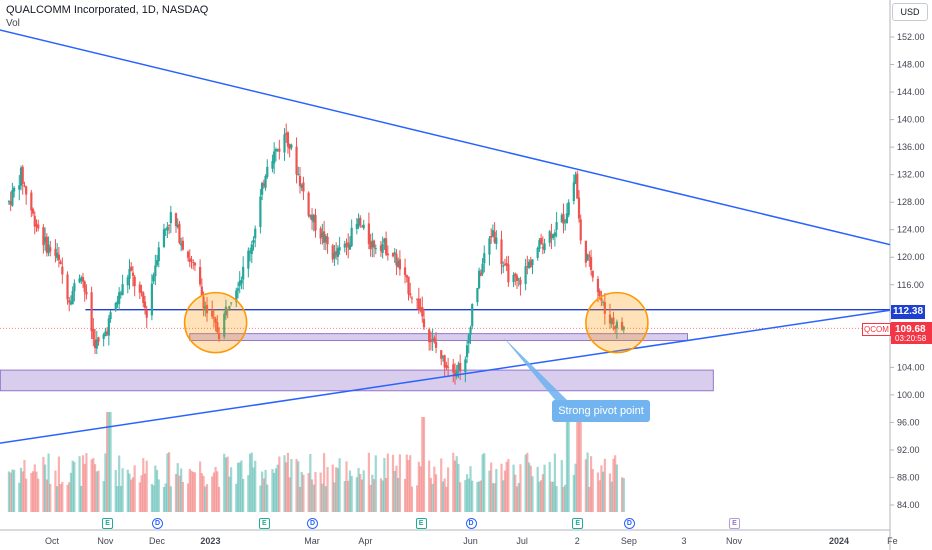 This screenshot has width=932, height=550. What do you see at coordinates (535, 369) in the screenshot?
I see `callout-pointer` at bounding box center [535, 369].